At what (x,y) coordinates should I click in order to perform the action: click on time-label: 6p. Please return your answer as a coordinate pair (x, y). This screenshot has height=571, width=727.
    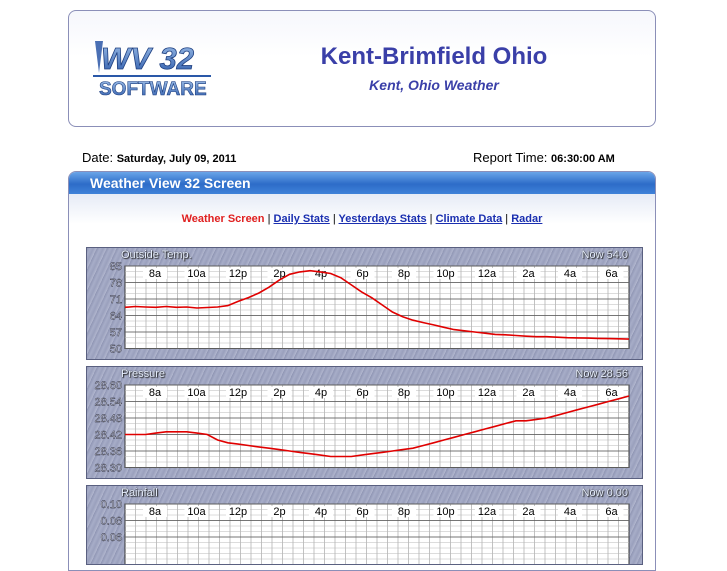
    Looking at the image, I should click on (362, 393).